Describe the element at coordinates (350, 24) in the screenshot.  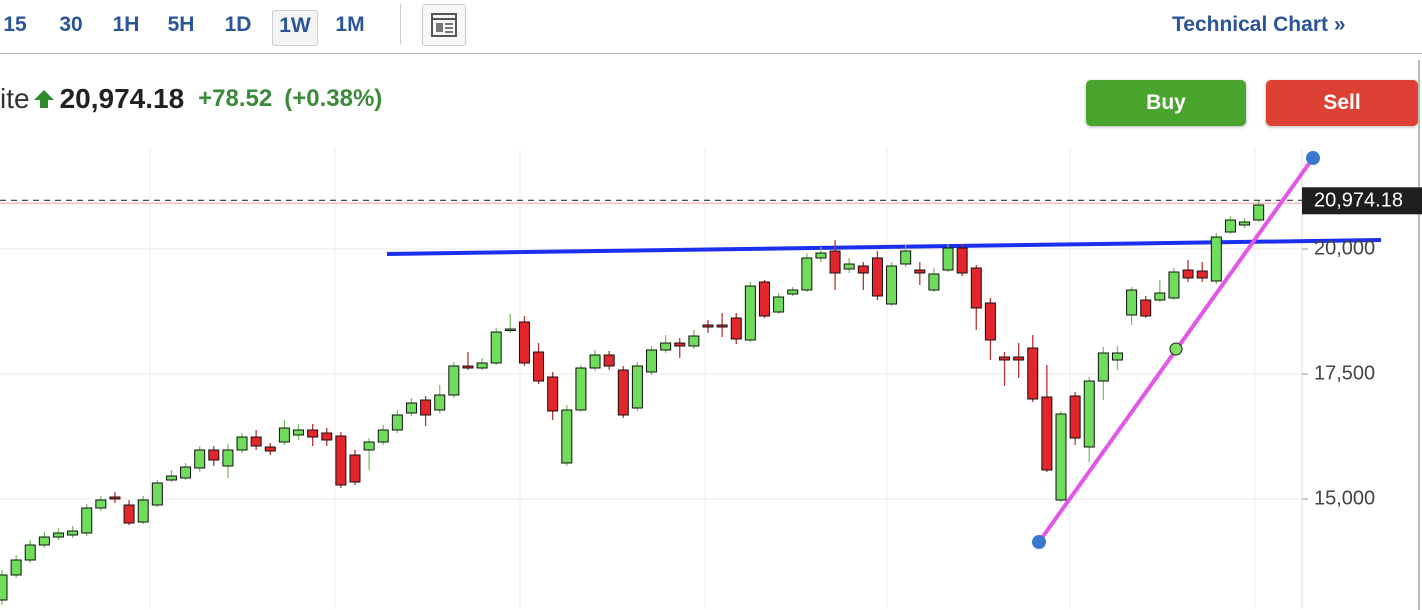
I see `interval-button: 1M` at that location.